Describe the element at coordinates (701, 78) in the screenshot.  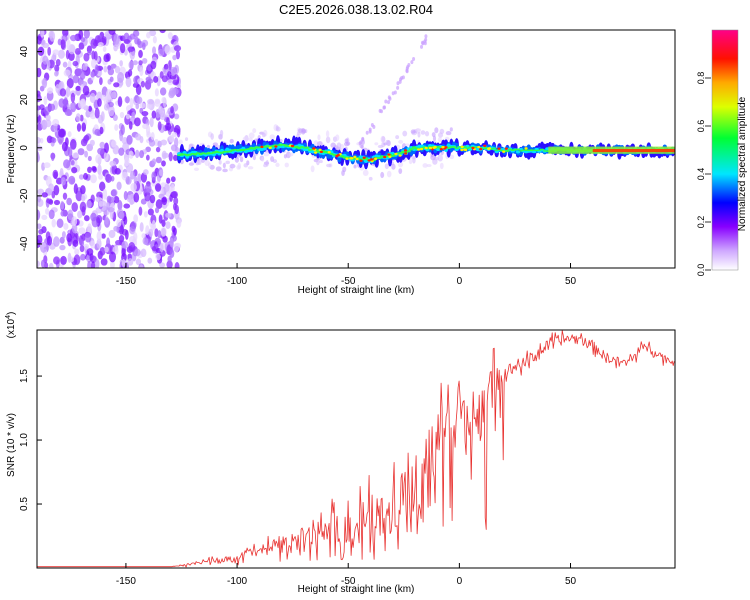
I see `colorbar-tick-label: 0.8` at that location.